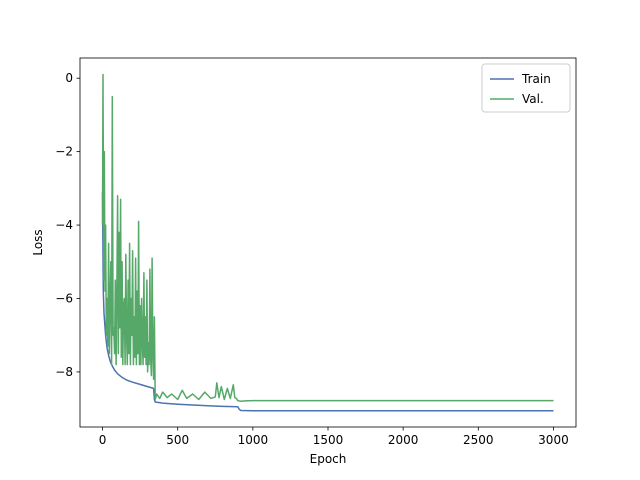  I want to click on y-tick-label: −6, so click(64, 298).